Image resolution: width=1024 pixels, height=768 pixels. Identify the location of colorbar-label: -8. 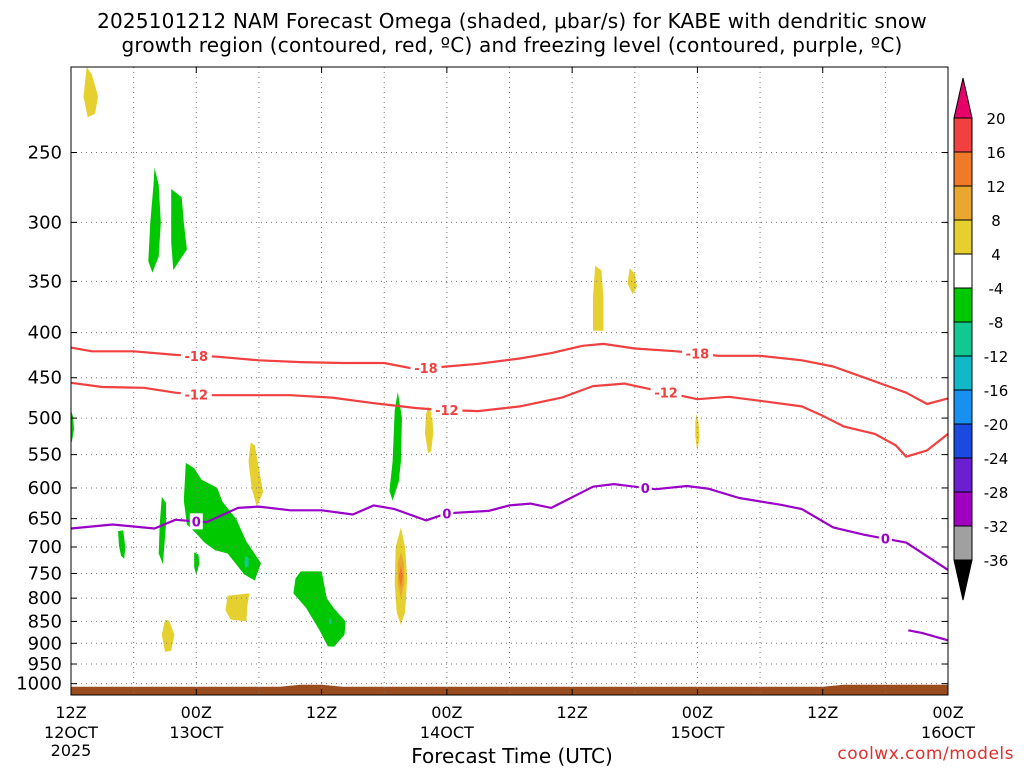
(996, 323).